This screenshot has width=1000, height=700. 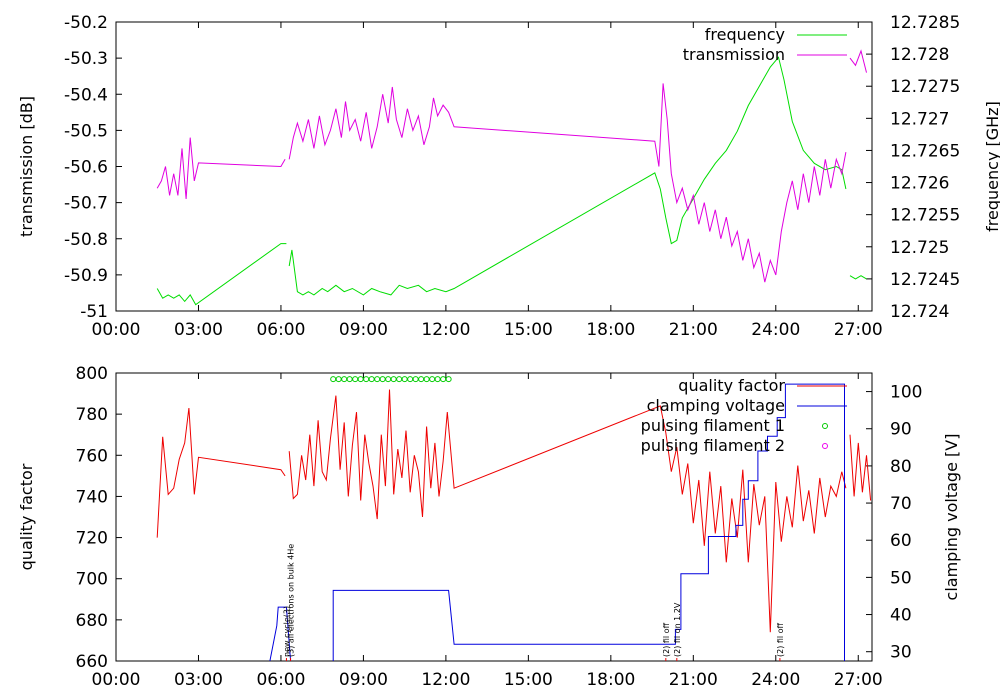 I want to click on bottom-annotation: new cycle(3), so click(x=286, y=631).